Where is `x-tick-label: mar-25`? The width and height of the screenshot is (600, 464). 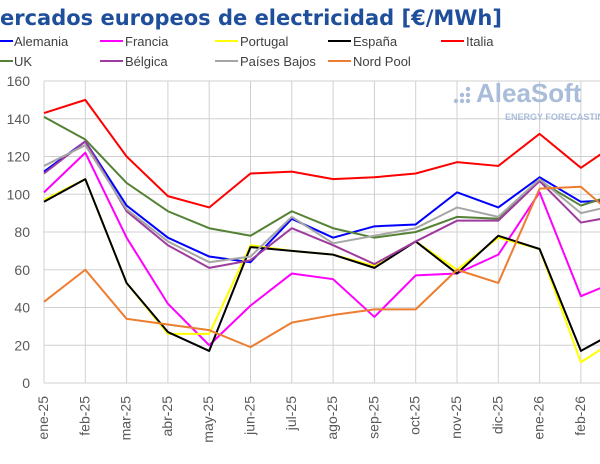
x-tick-label: mar-25 is located at coordinates (126, 418).